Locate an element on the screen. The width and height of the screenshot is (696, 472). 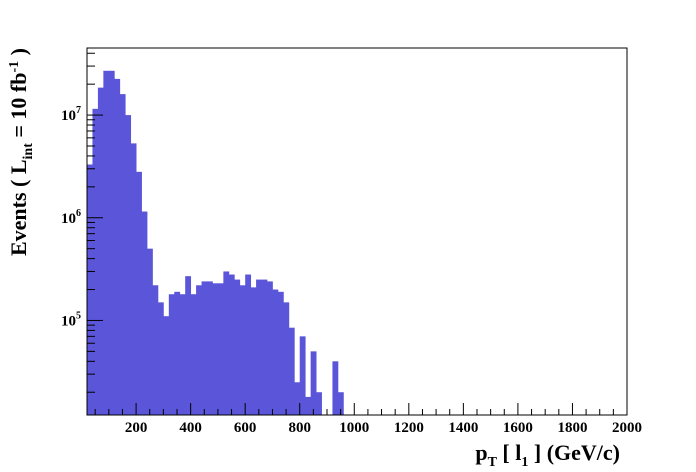
y-axis-title: Events ( Lint = 10 fb-1 ) is located at coordinates (21, 152).